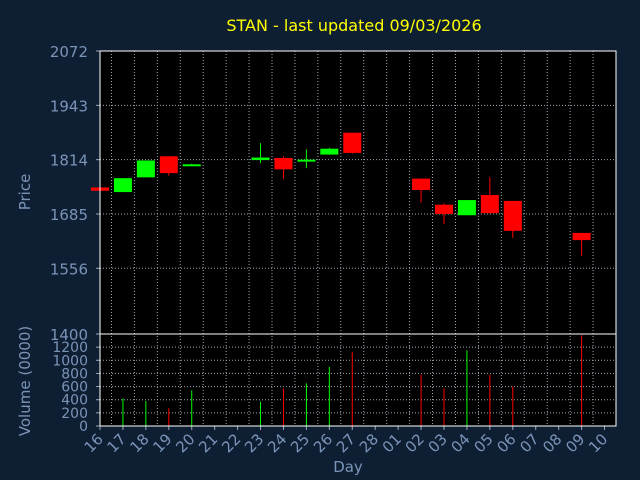  Describe the element at coordinates (25, 192) in the screenshot. I see `price-axis-label: Price` at that location.